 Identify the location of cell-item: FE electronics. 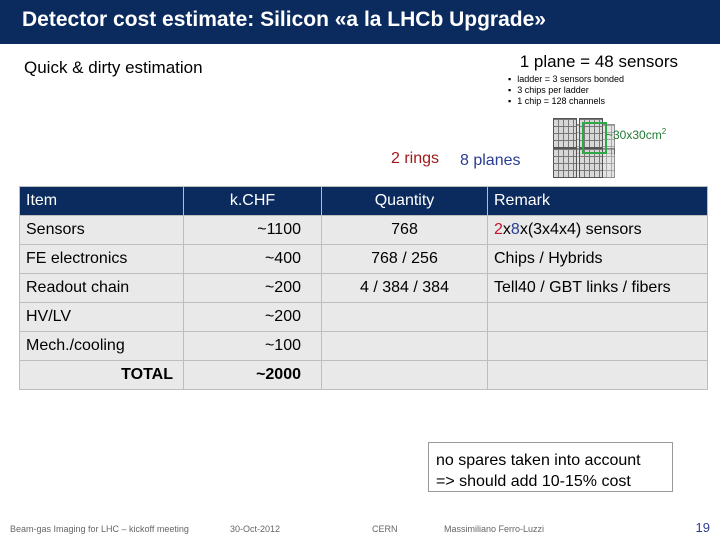
(101, 259).